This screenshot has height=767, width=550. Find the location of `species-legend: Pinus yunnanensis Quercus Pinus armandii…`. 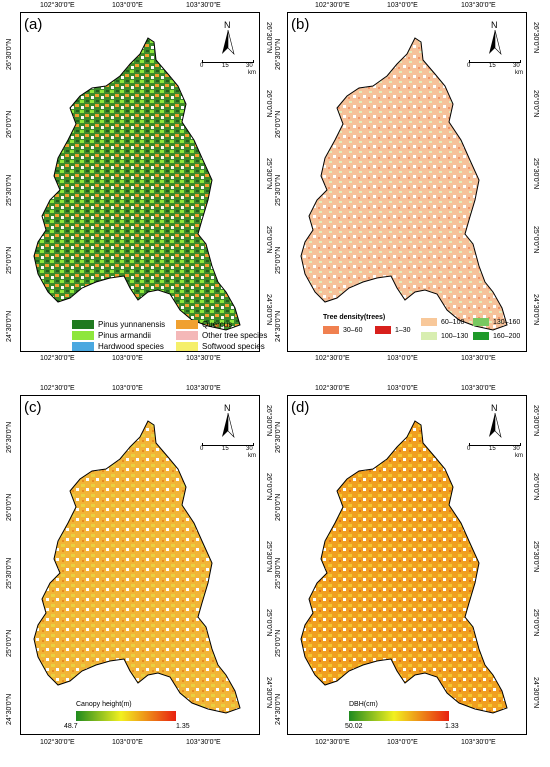

species-legend: Pinus yunnanensis Quercus Pinus armandii… is located at coordinates (169, 336).